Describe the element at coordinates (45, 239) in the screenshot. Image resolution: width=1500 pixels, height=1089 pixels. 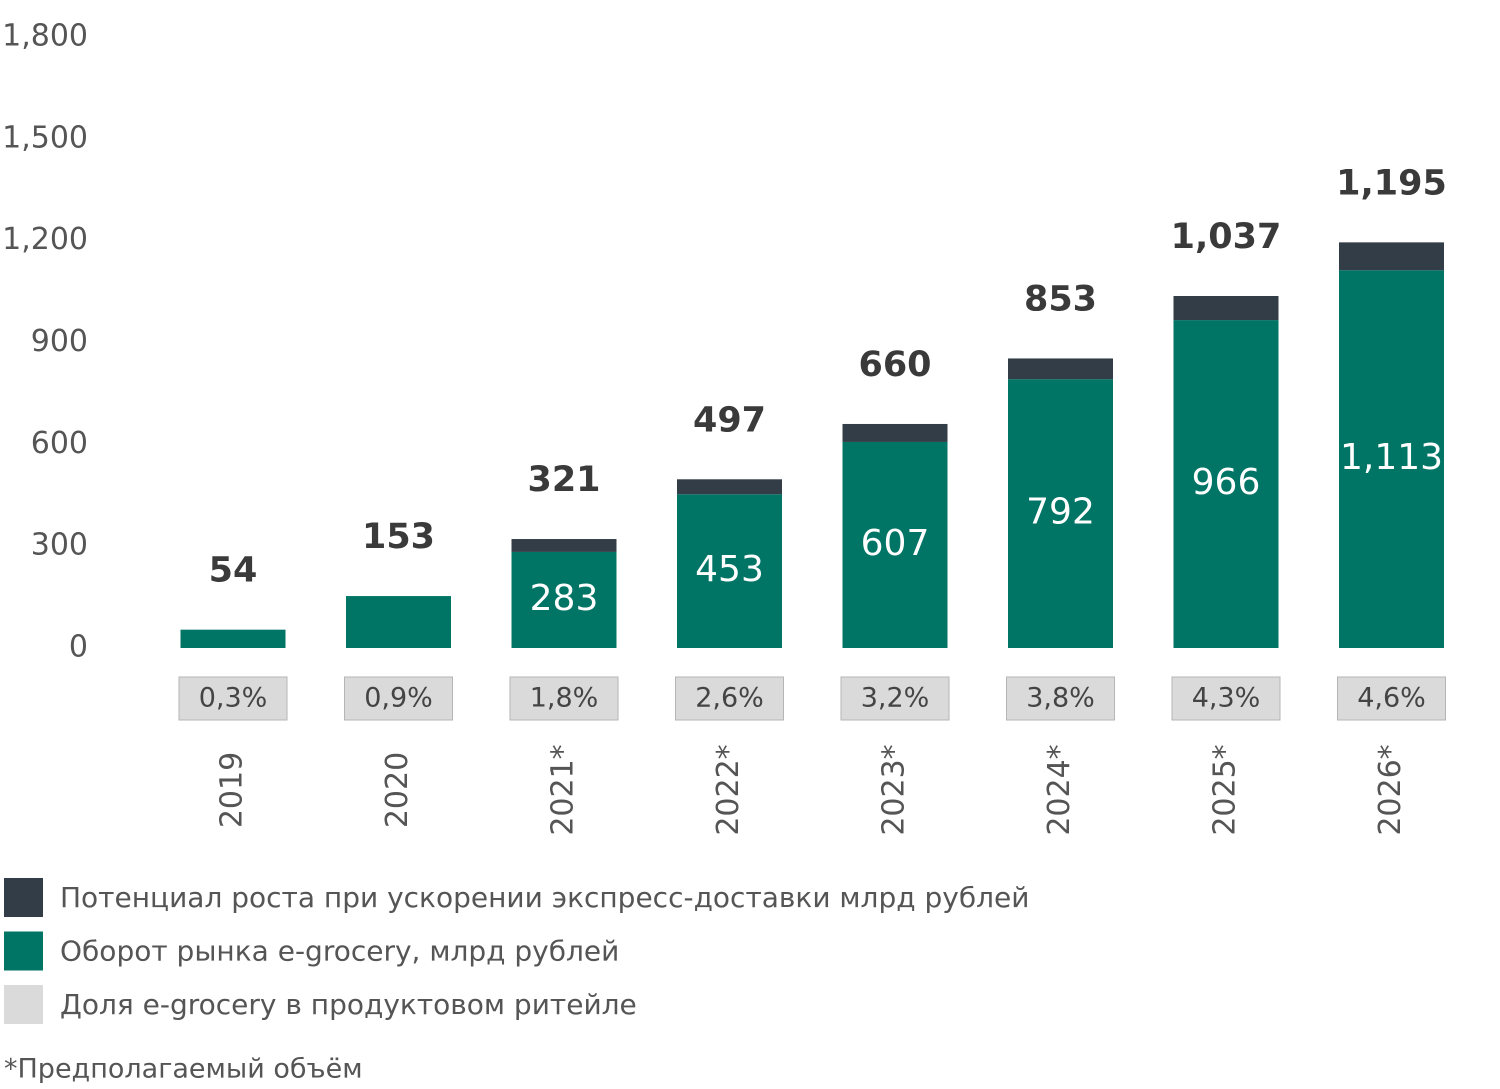
I see `y-tick-label: 1,200` at that location.